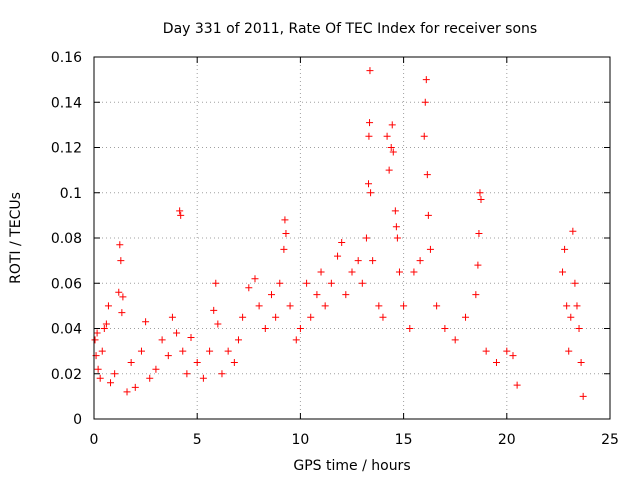 The width and height of the screenshot is (640, 480). Describe the element at coordinates (351, 466) in the screenshot. I see `x-axis-label: GPS time / hours` at that location.